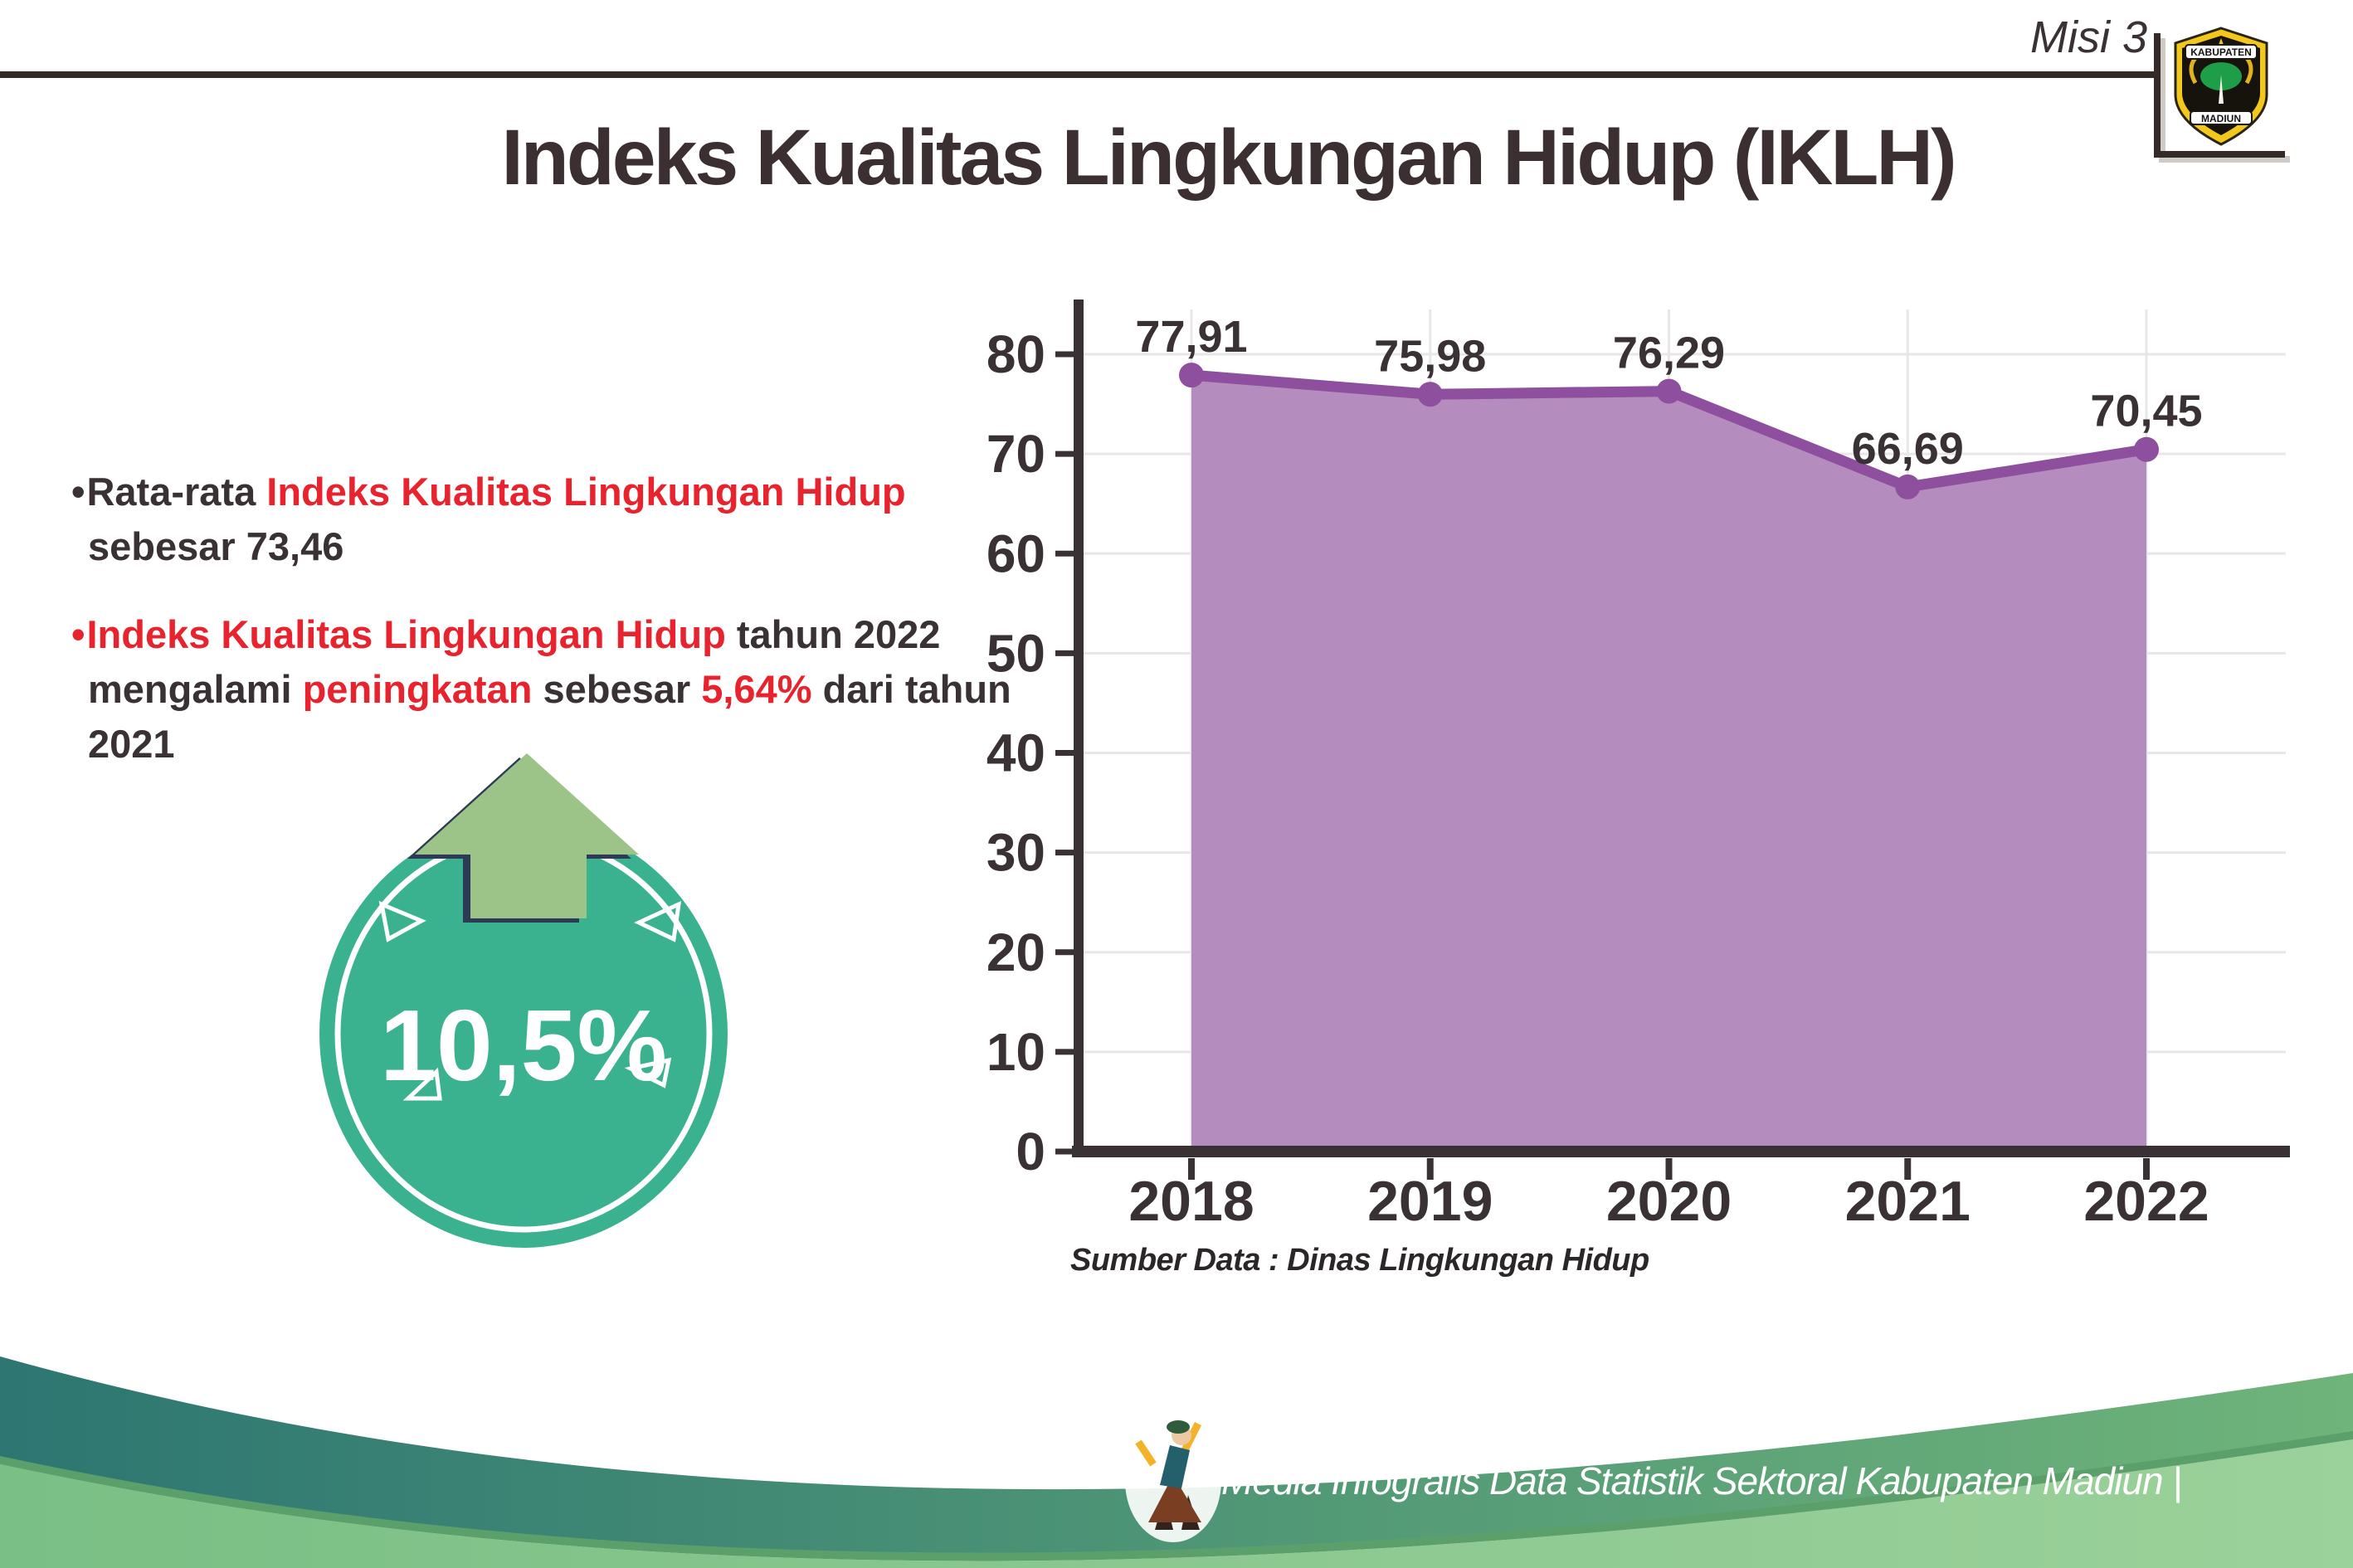  What do you see at coordinates (1016, 354) in the screenshot?
I see `y-tick-label: 80` at bounding box center [1016, 354].